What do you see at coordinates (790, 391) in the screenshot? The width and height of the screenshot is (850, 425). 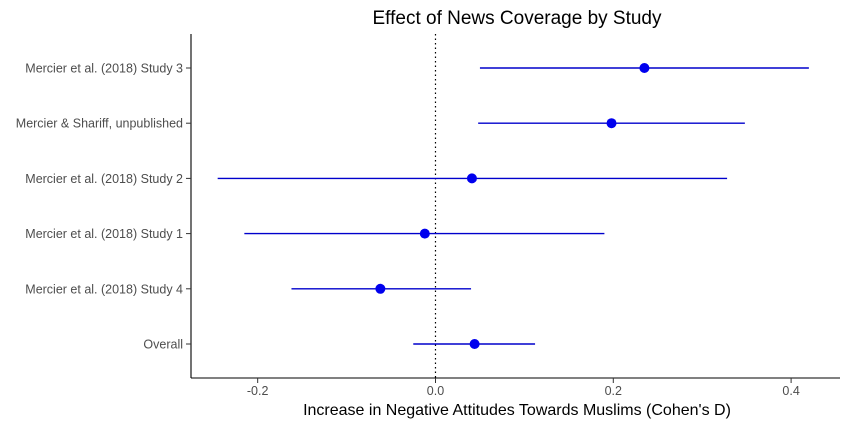 I see `x-tick-label: 0.4` at bounding box center [790, 391].